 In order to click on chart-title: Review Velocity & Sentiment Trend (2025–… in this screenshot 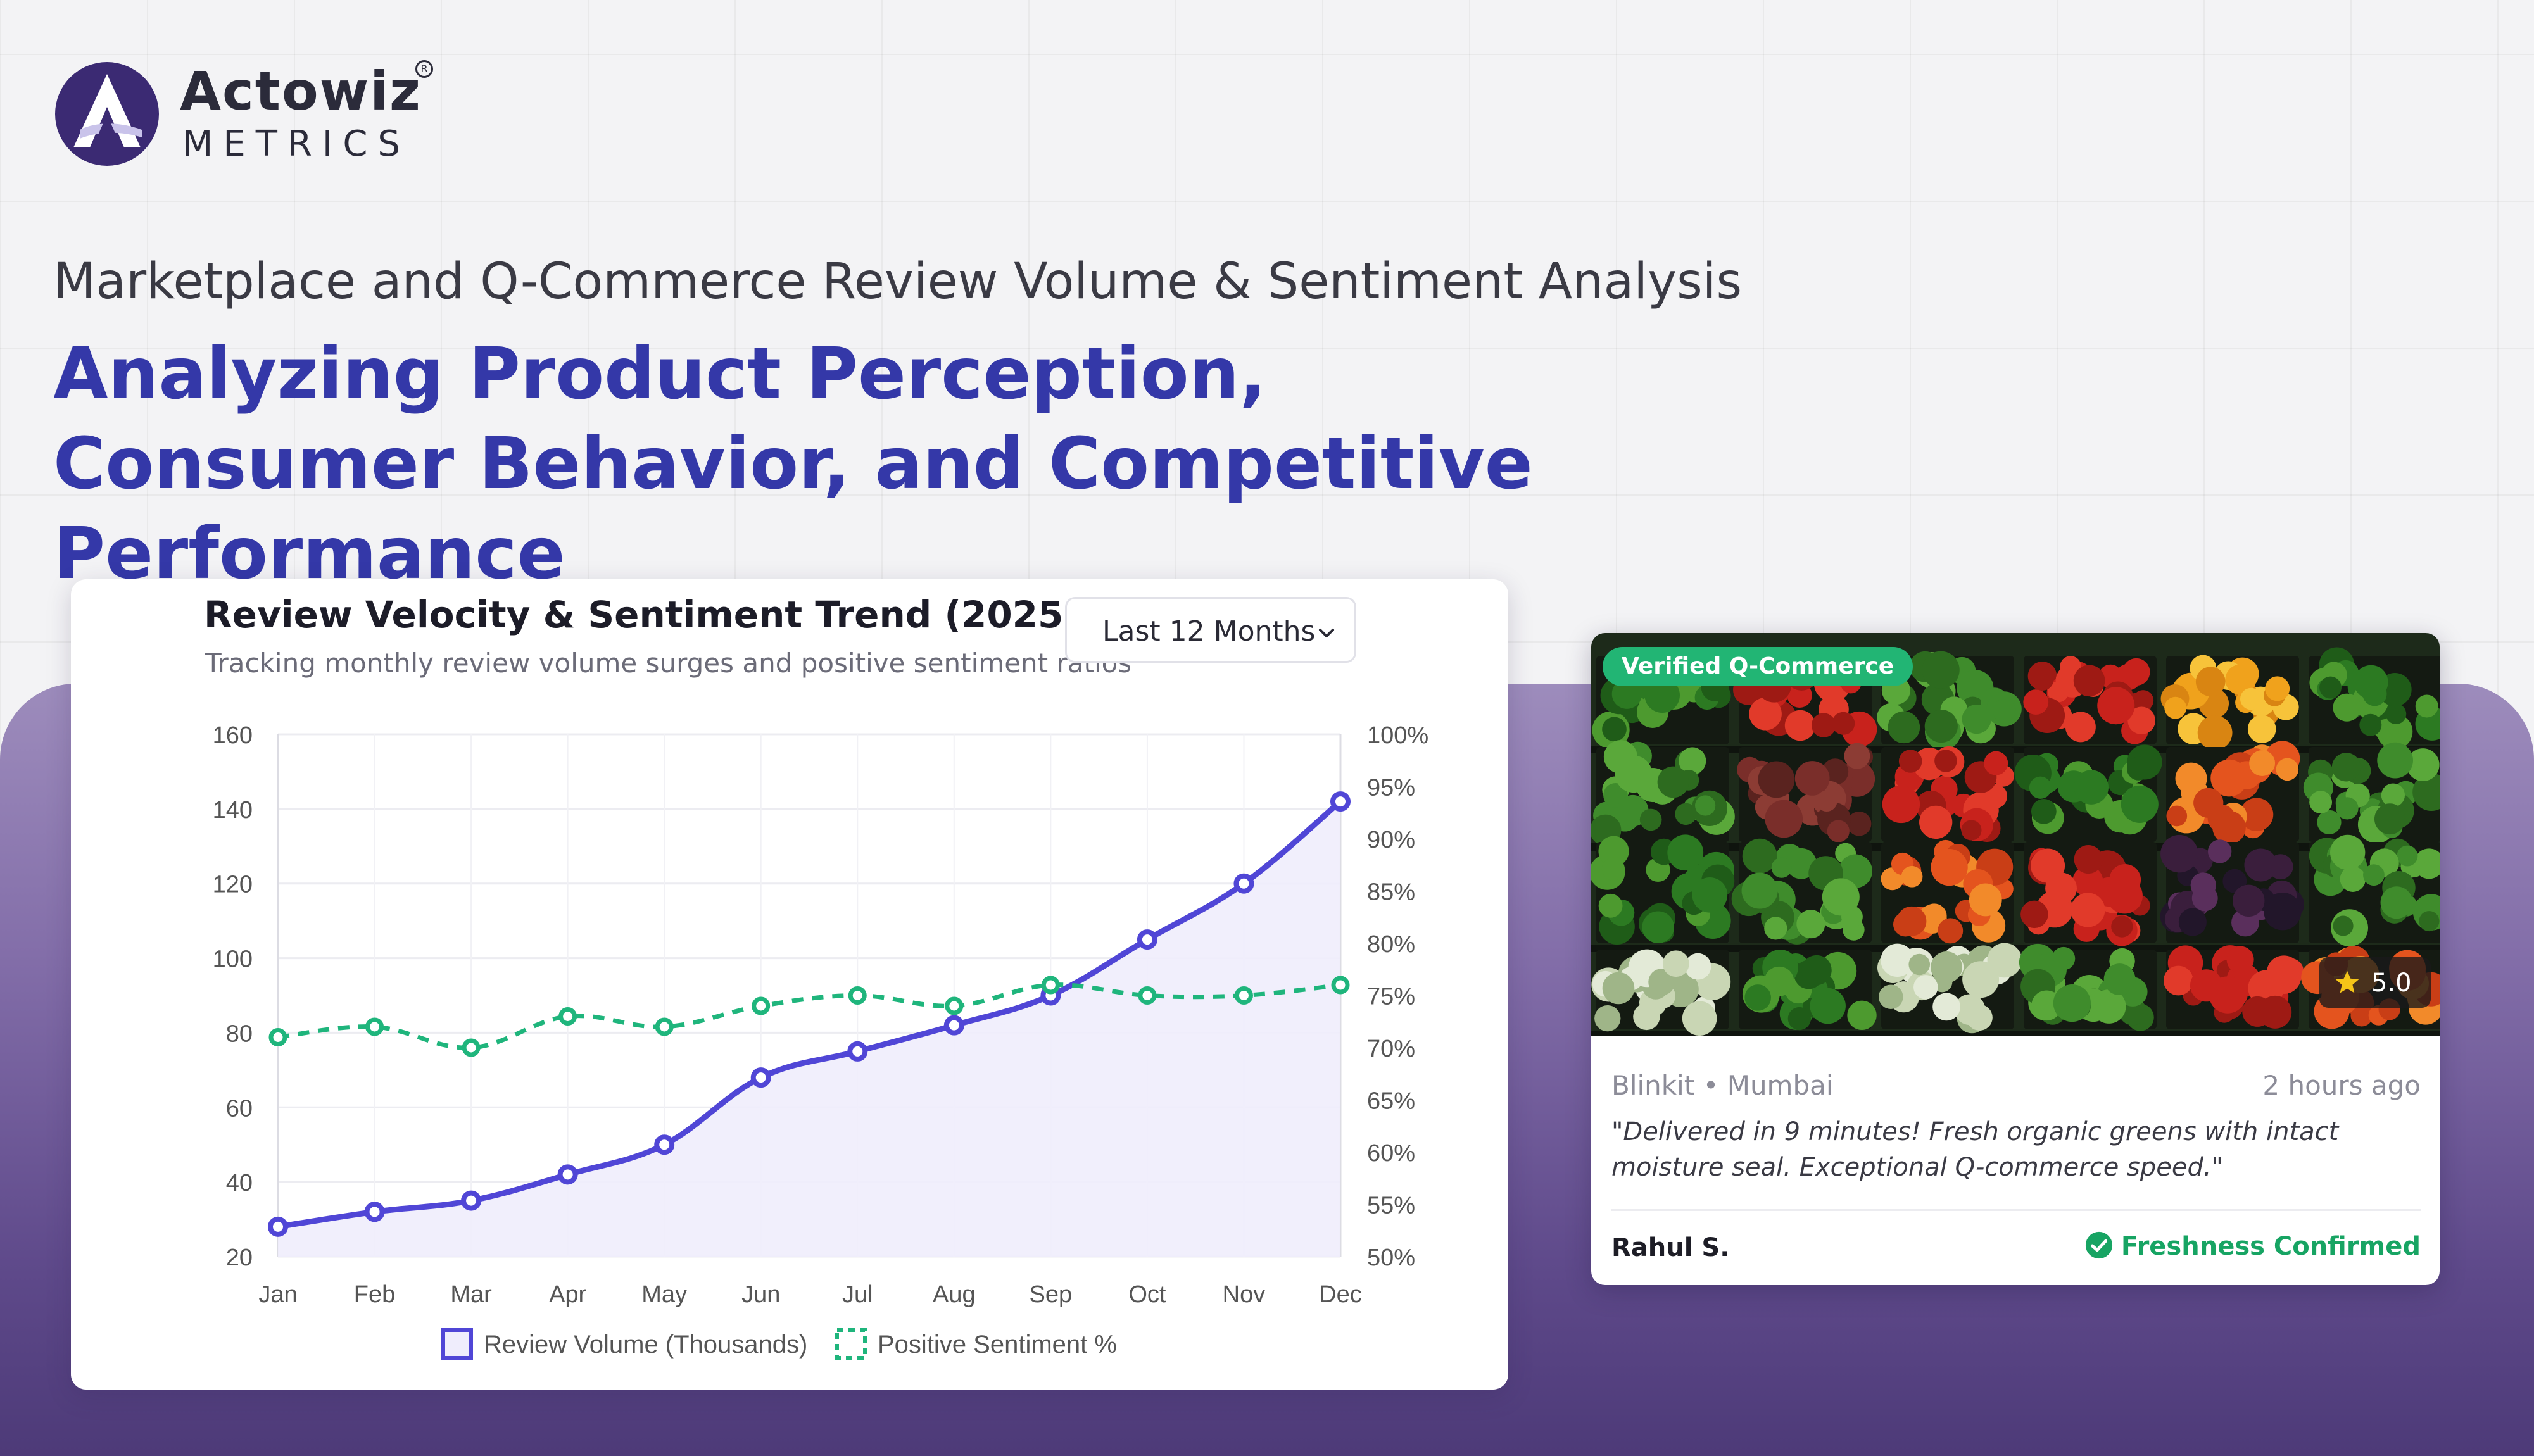, I will do `click(702, 614)`.